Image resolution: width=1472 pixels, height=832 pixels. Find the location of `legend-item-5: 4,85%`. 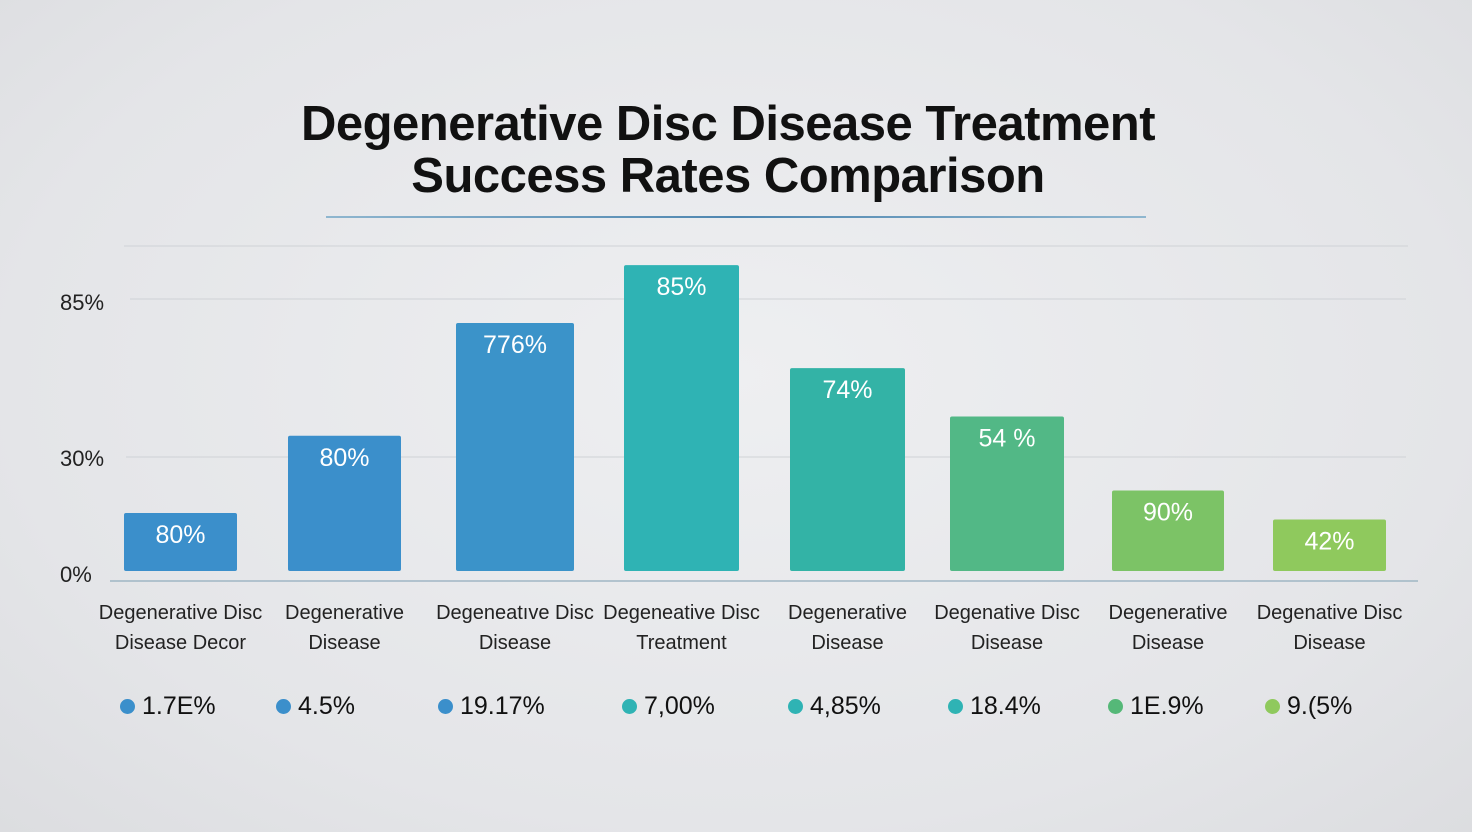

legend-item-5: 4,85% is located at coordinates (834, 706).